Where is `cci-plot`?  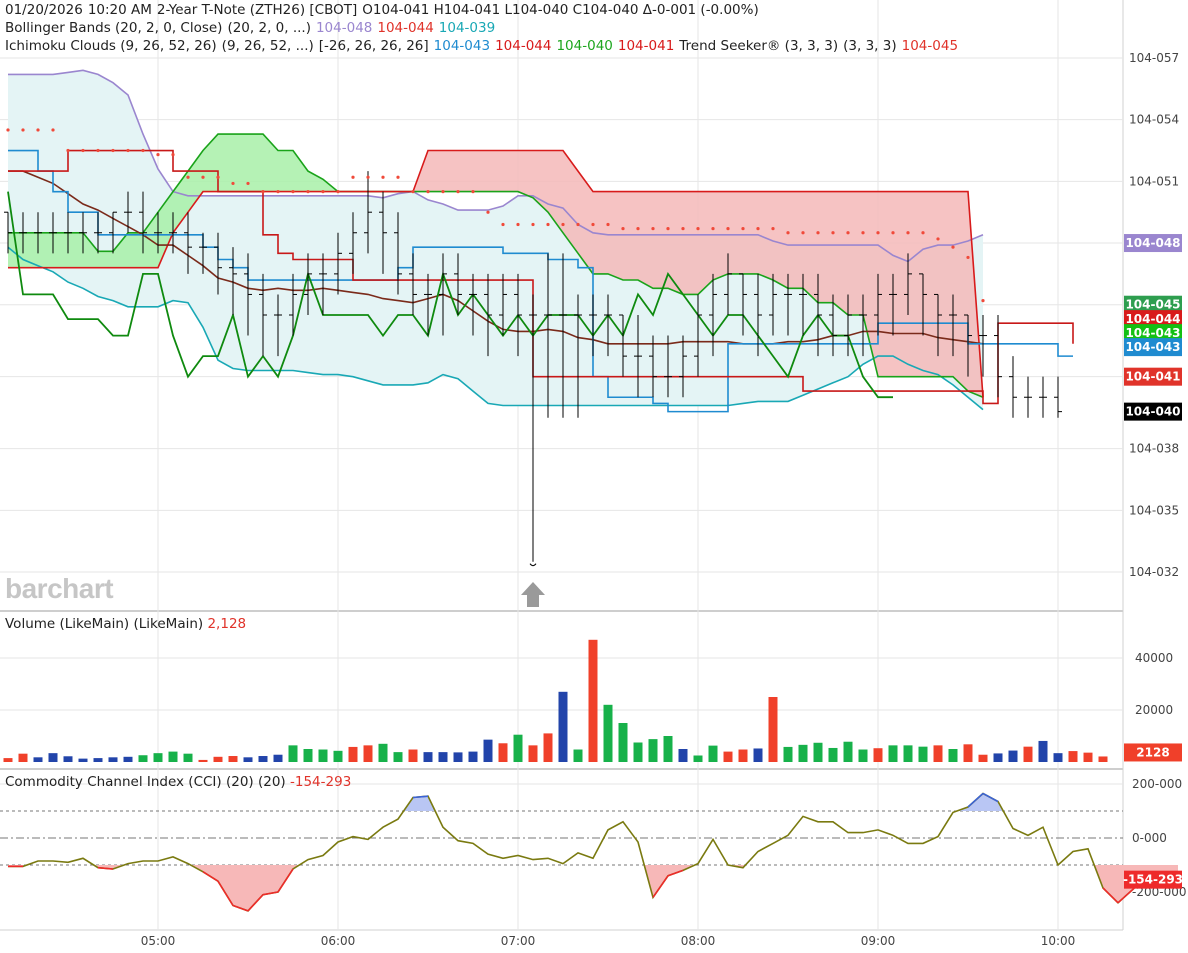
cci-plot is located at coordinates (593, 852).